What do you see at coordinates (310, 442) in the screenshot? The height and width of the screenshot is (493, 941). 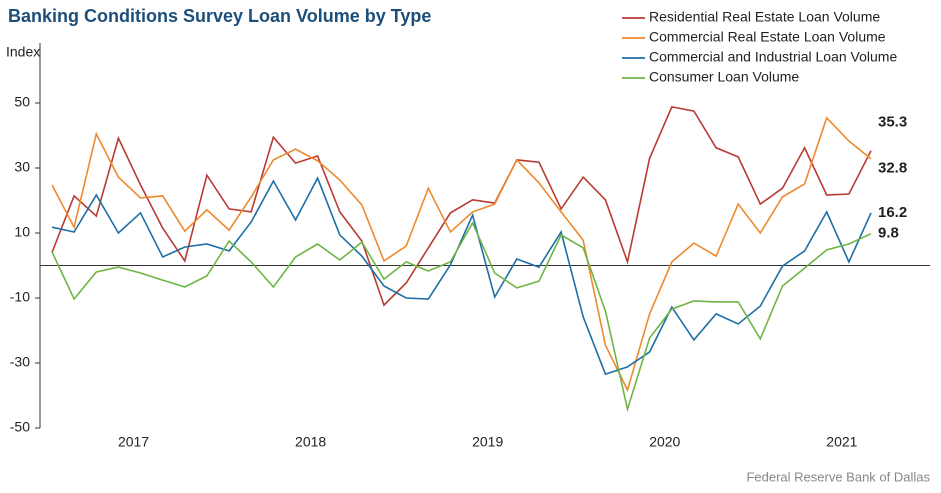 I see `x-tick-label: 2018` at bounding box center [310, 442].